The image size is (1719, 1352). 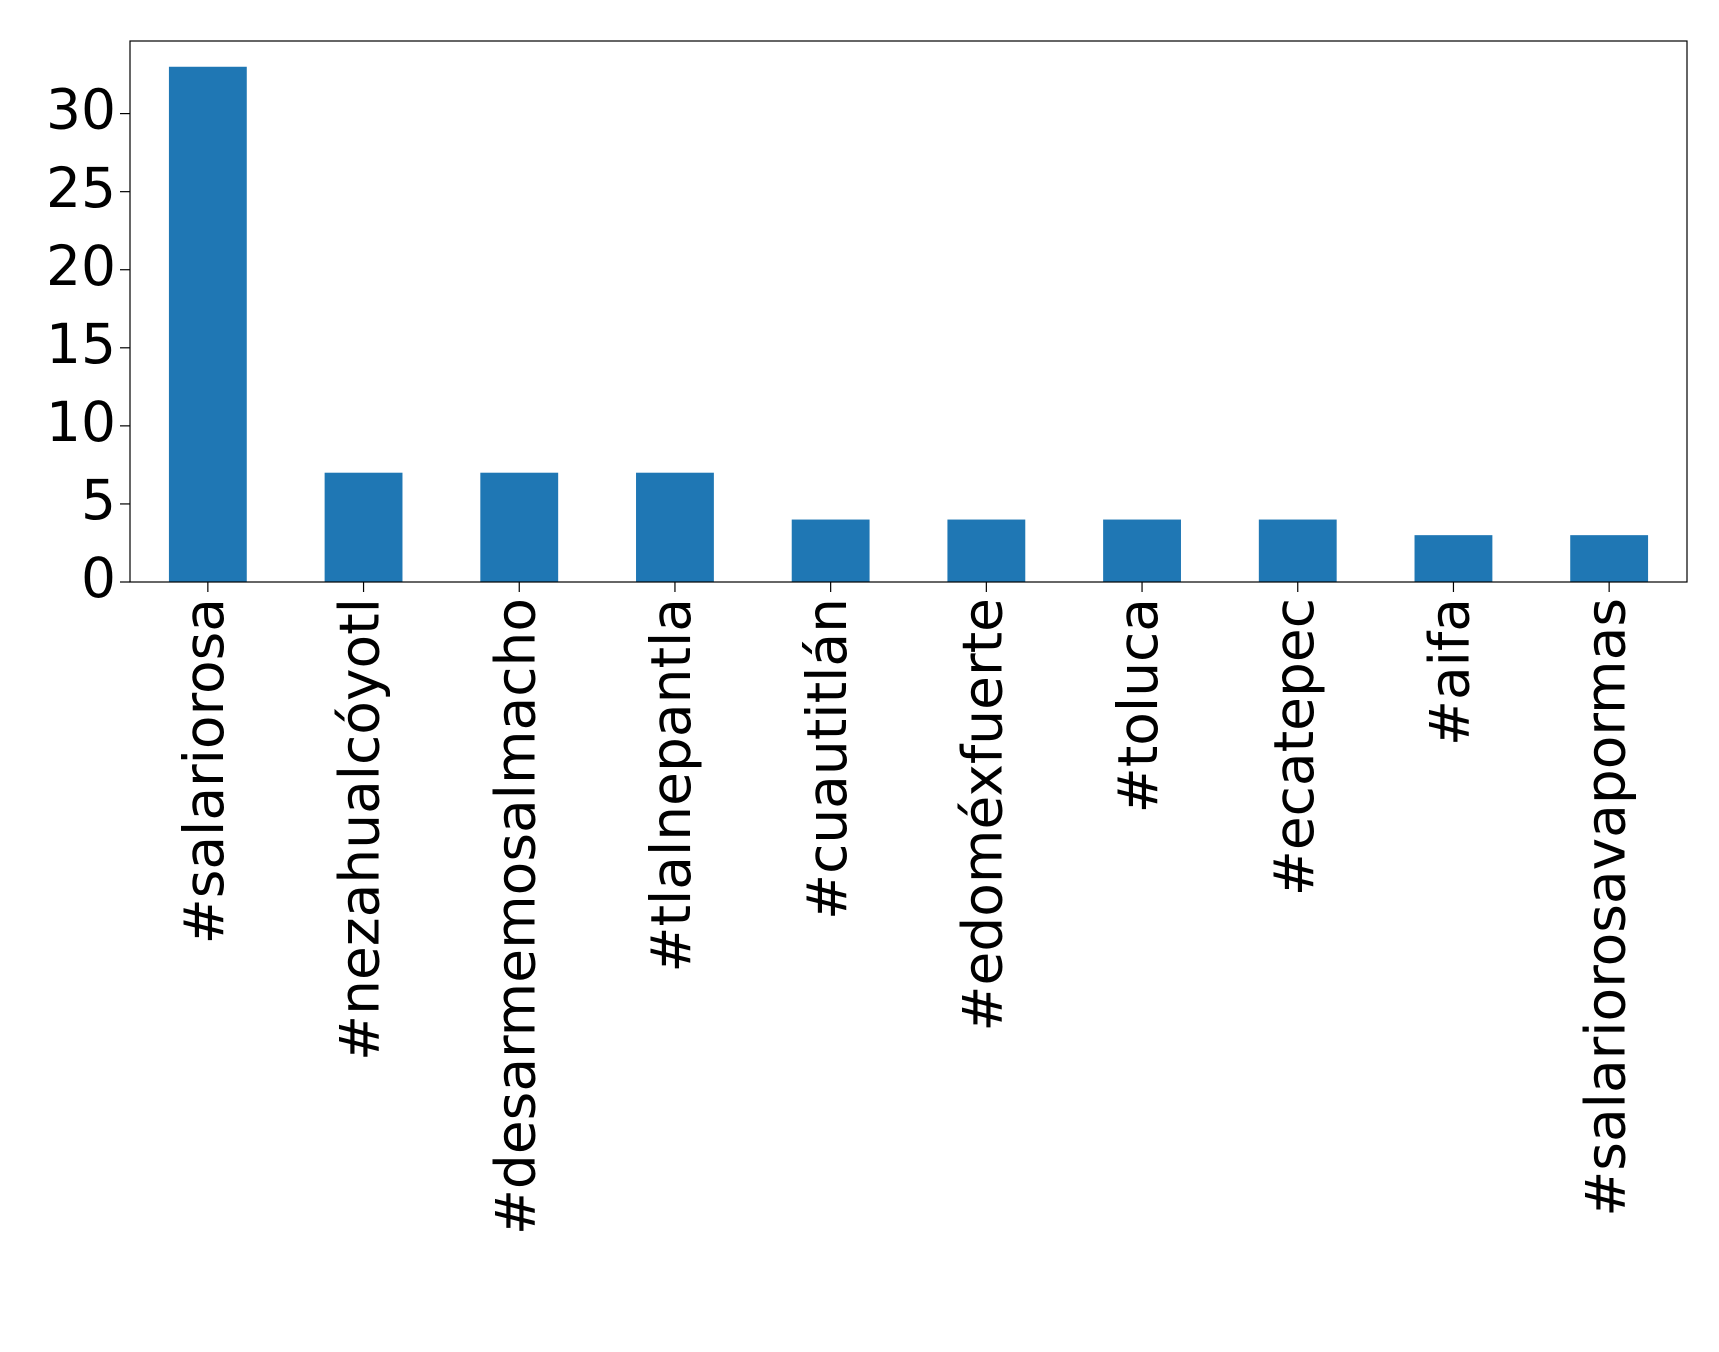 I want to click on x-tick-label: #salariorosavapormas, so click(x=1605, y=907).